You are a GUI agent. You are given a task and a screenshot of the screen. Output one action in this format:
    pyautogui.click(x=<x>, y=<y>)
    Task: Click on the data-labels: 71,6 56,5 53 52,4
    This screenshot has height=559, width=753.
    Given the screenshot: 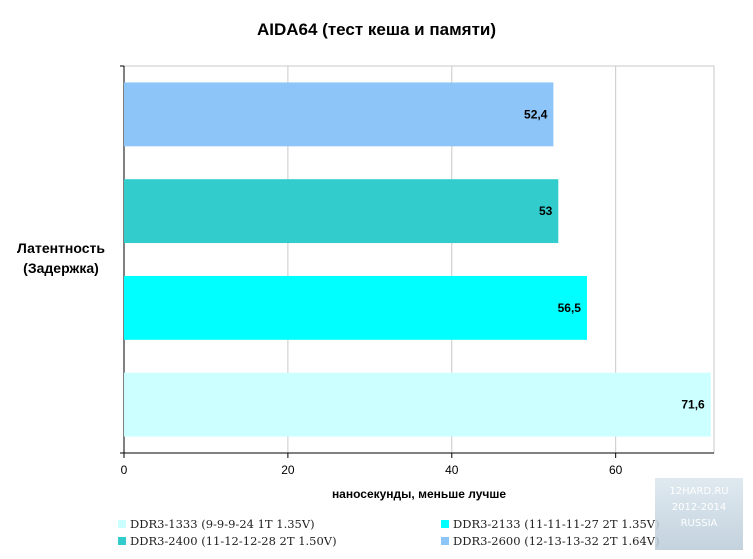 What is the action you would take?
    pyautogui.click(x=614, y=259)
    